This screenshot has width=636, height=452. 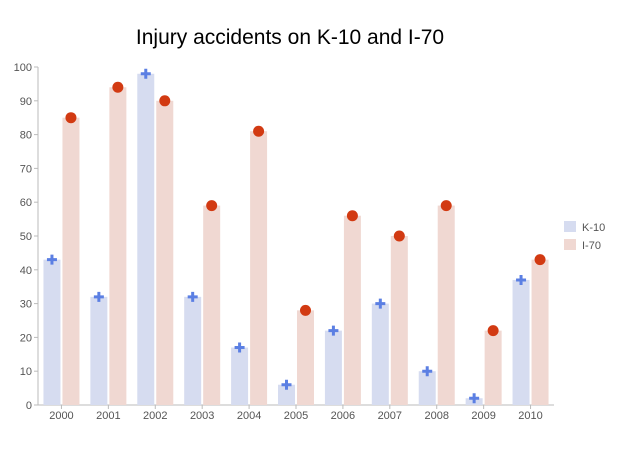 I want to click on point-k-10-2000, so click(x=51, y=259).